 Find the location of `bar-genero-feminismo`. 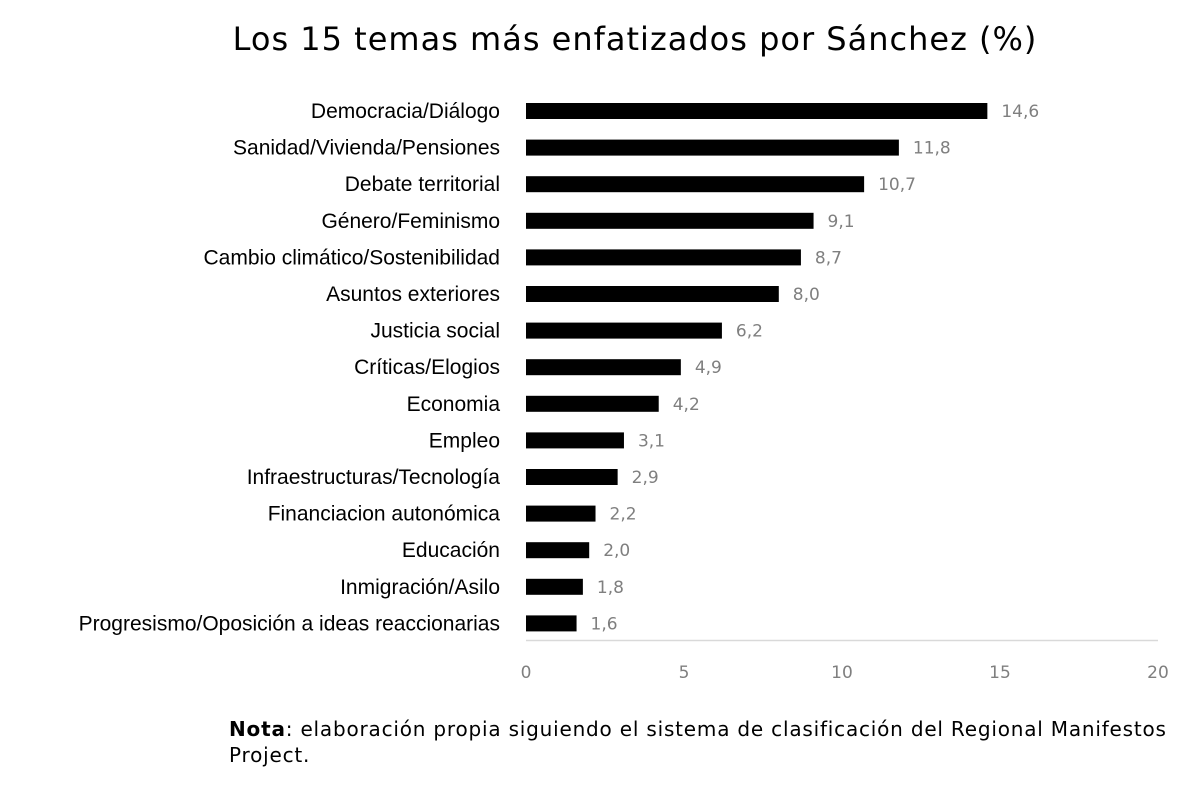

bar-genero-feminismo is located at coordinates (670, 220).